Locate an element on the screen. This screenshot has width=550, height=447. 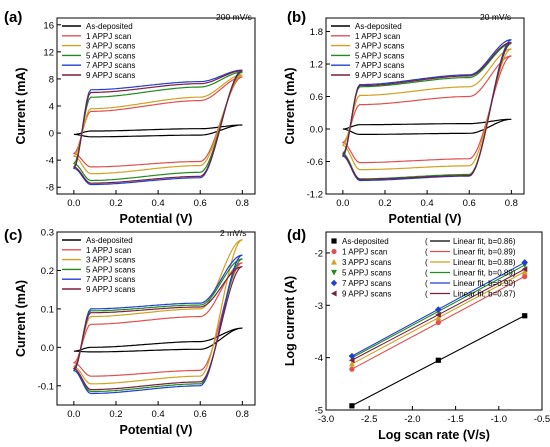
legend-fit-label: Linear fit, b=0.86) is located at coordinates (484, 241).